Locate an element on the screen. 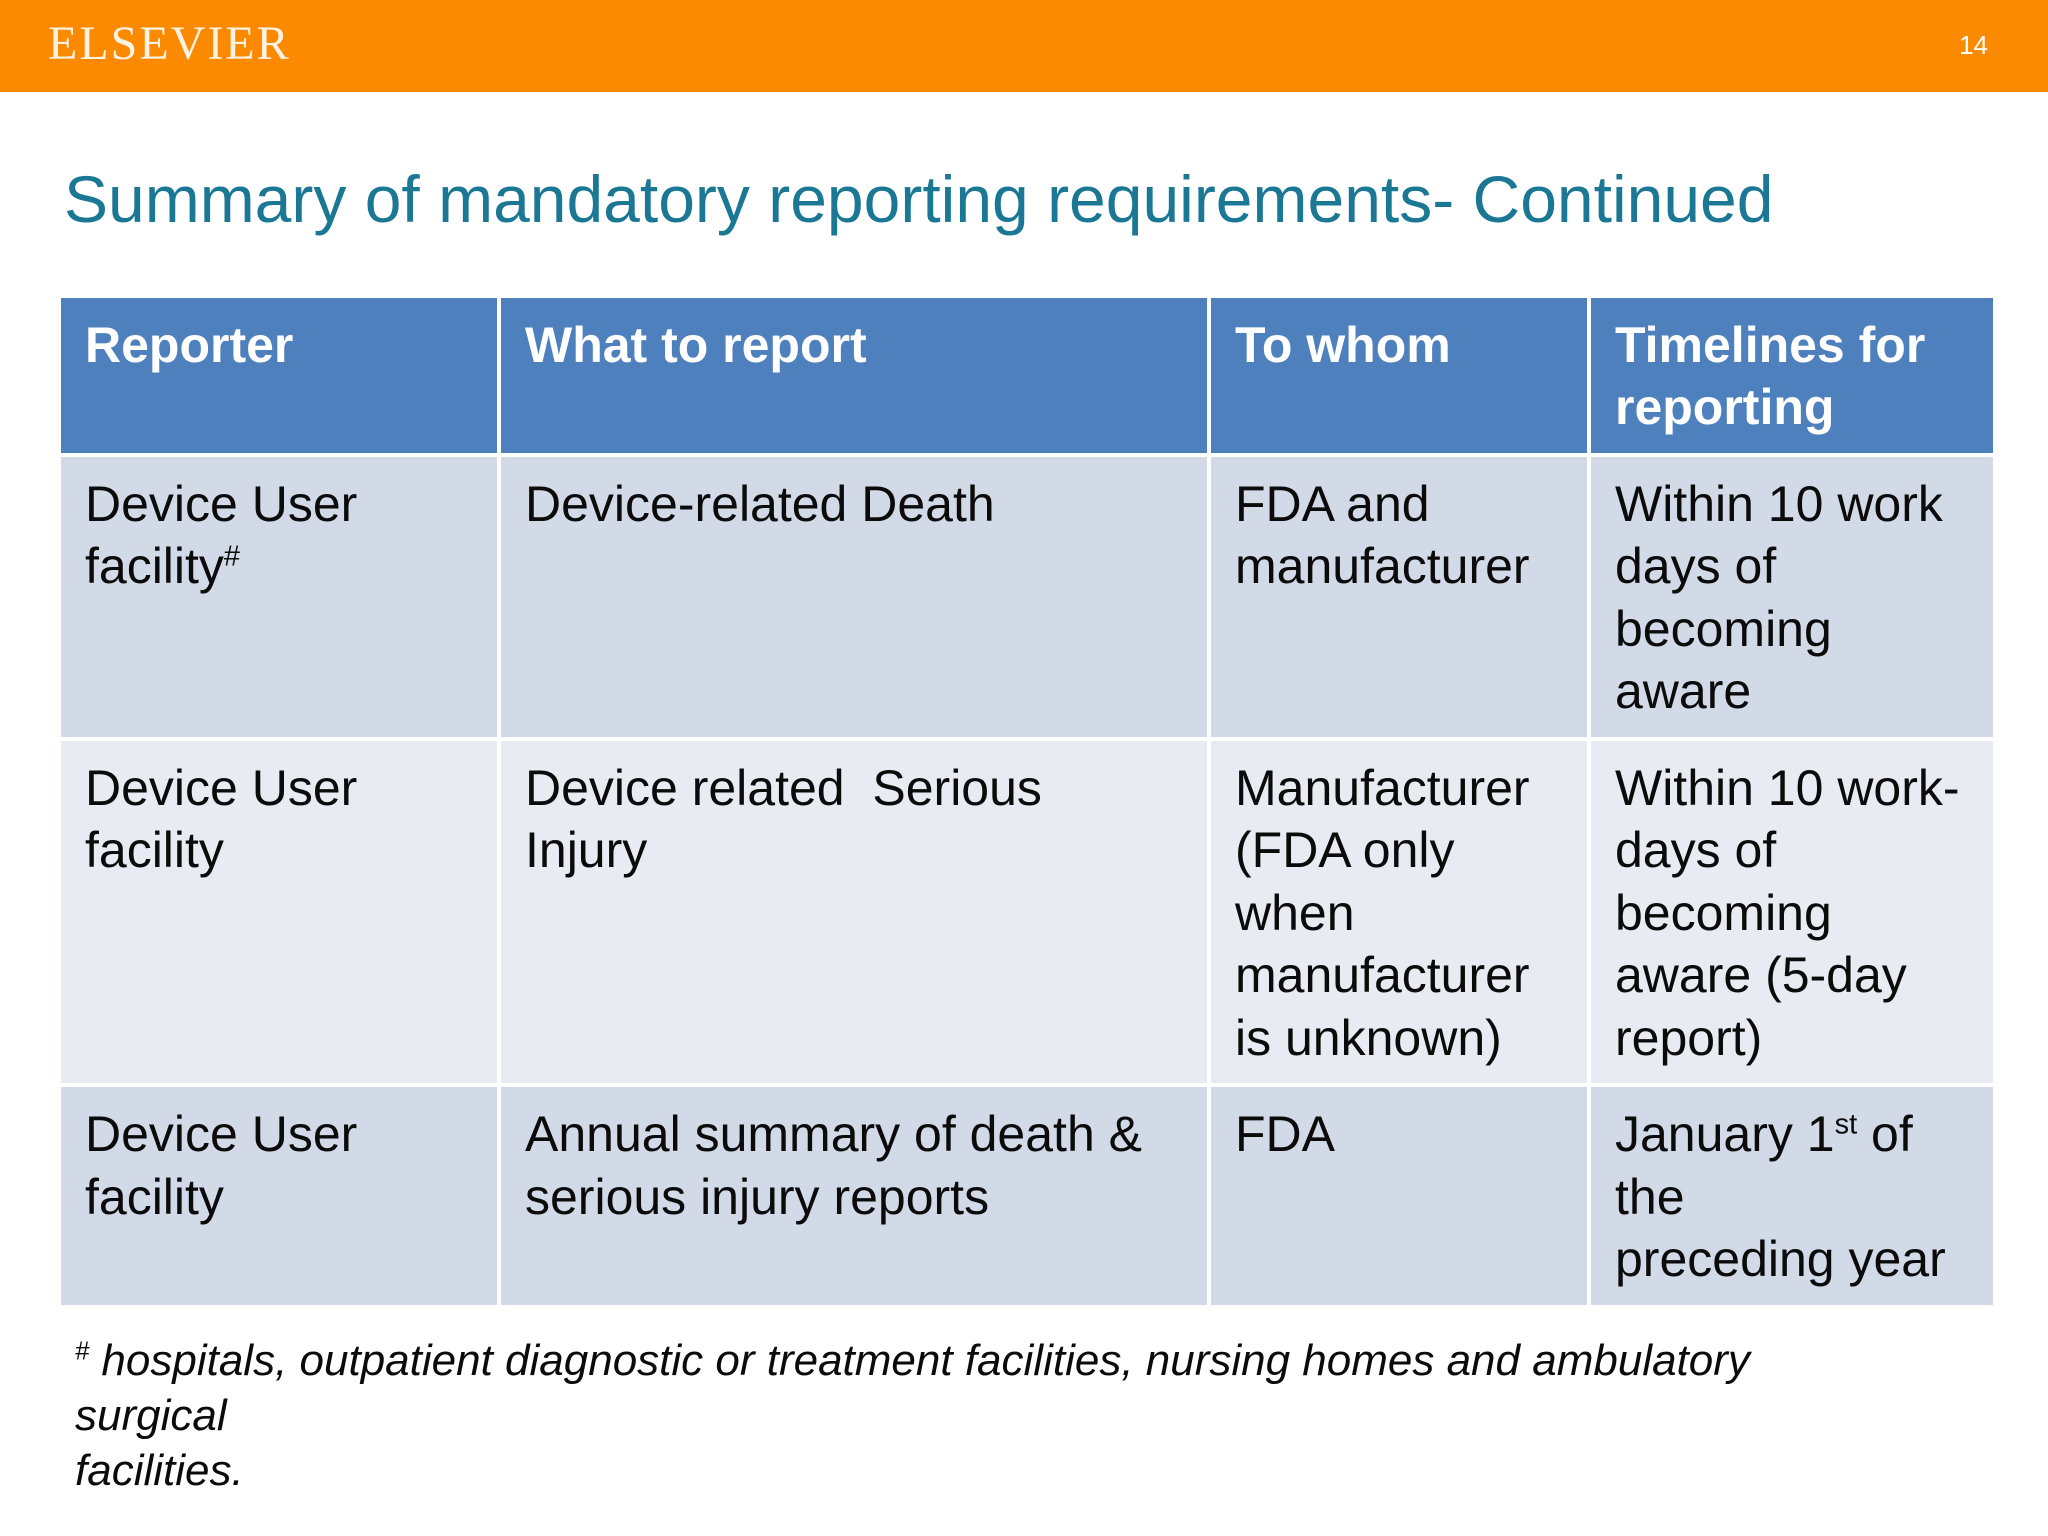 This screenshot has width=2048, height=1536. cell-reporter: Device User facility# is located at coordinates (279, 596).